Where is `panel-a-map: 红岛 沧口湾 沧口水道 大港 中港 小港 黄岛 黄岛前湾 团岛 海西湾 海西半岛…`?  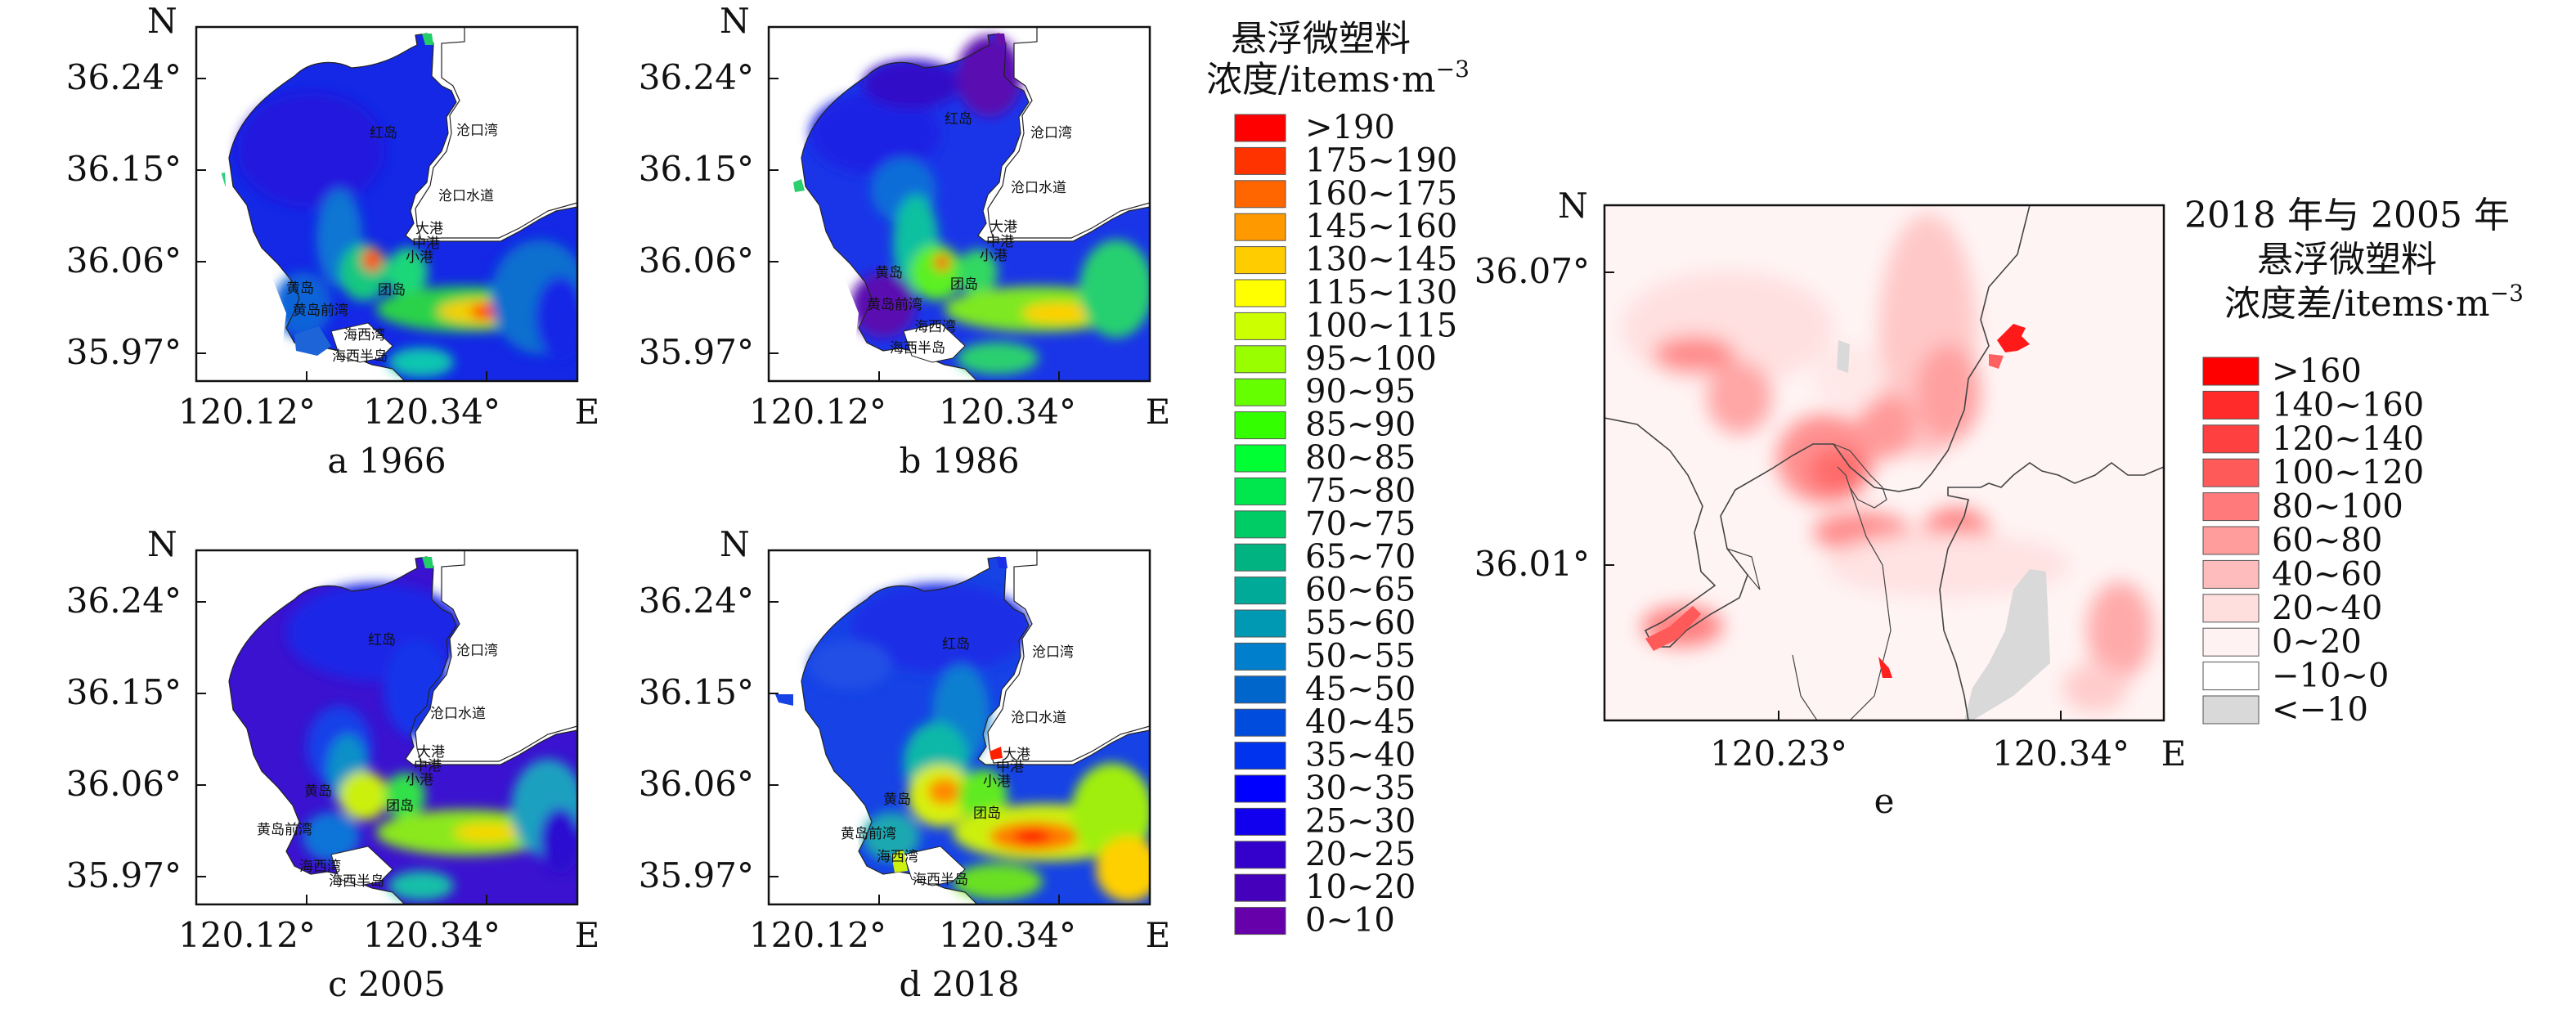
panel-a-map: 红岛 沧口湾 沧口水道 大港 中港 小港 黄岛 黄岛前湾 团岛 海西湾 海西半岛… is located at coordinates (333, 241).